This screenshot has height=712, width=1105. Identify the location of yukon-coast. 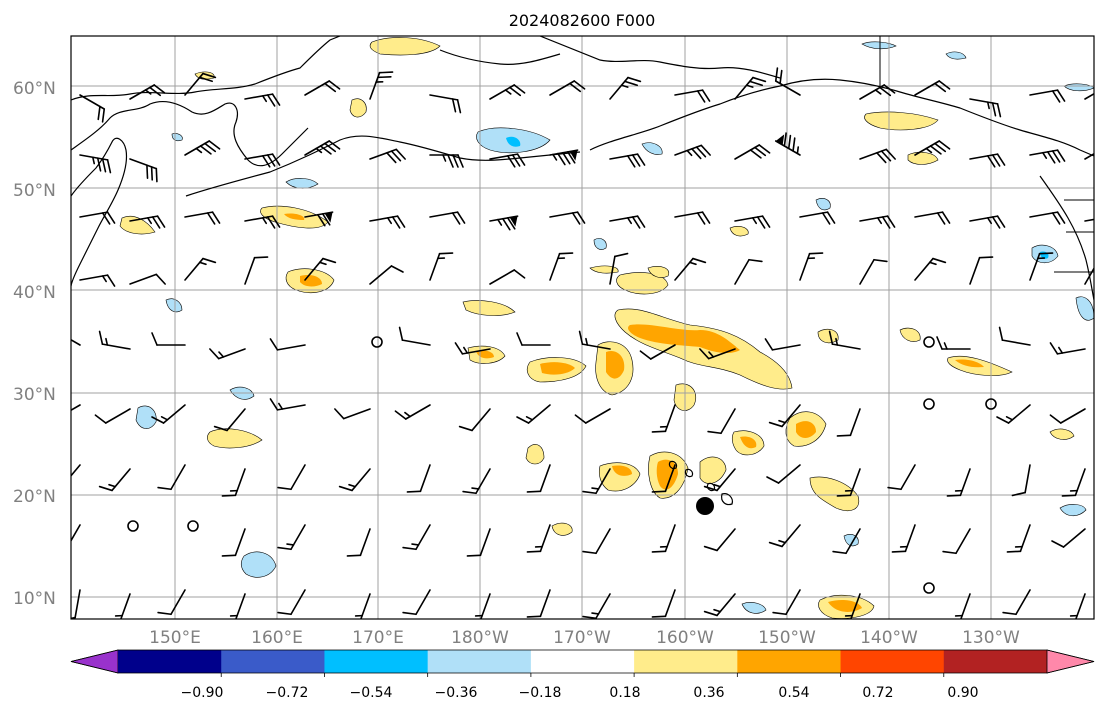
(660, 57).